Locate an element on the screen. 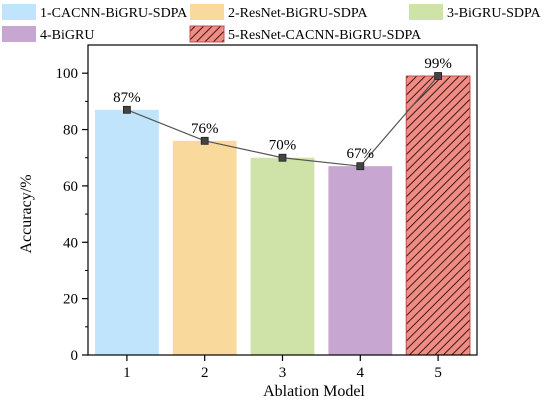 This screenshot has height=403, width=550. legend-label-4: 4-BiGRU is located at coordinates (67, 35).